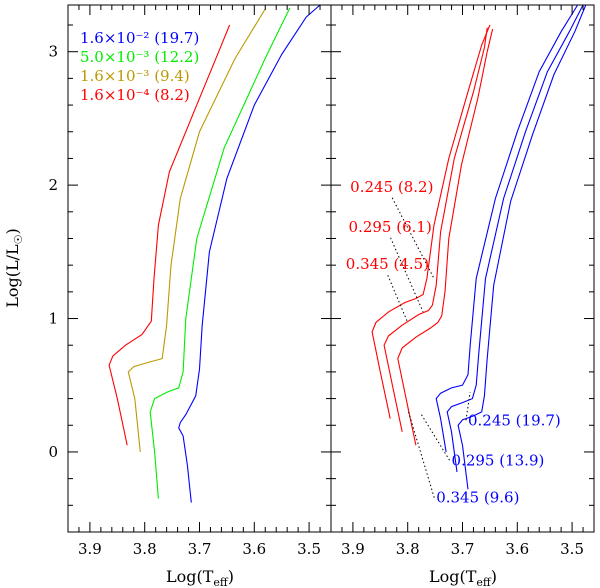  What do you see at coordinates (53, 52) in the screenshot?
I see `left-ytick-label: 3` at bounding box center [53, 52].